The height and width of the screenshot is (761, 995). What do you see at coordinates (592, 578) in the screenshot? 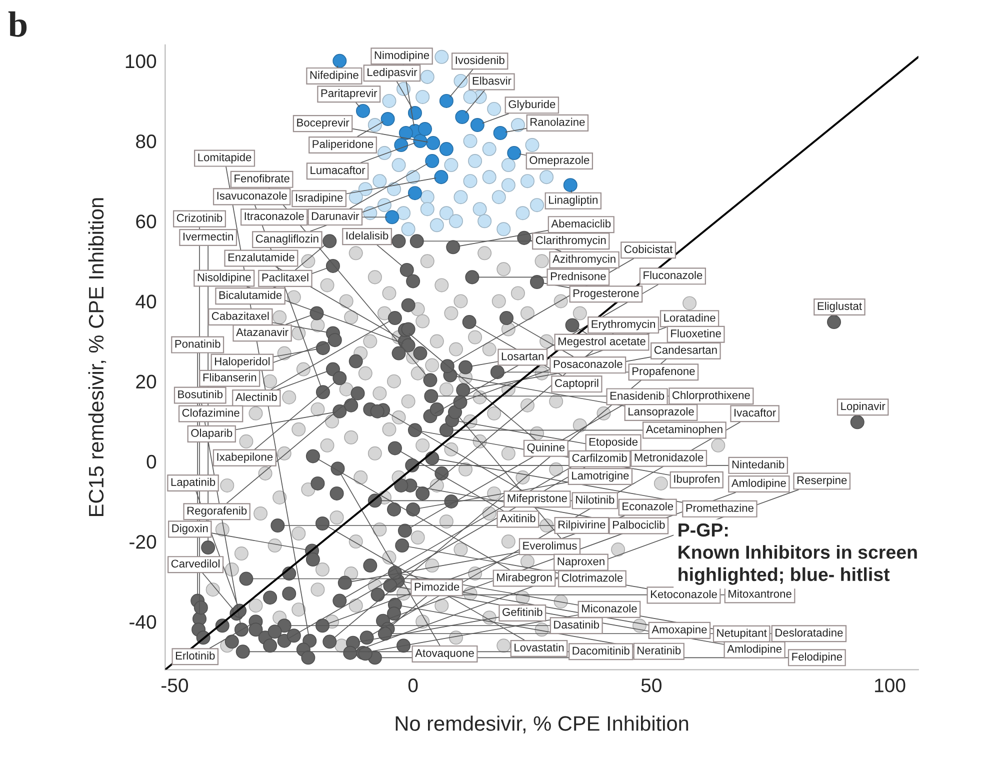
I see `annotation: Clotrimazole` at bounding box center [592, 578].